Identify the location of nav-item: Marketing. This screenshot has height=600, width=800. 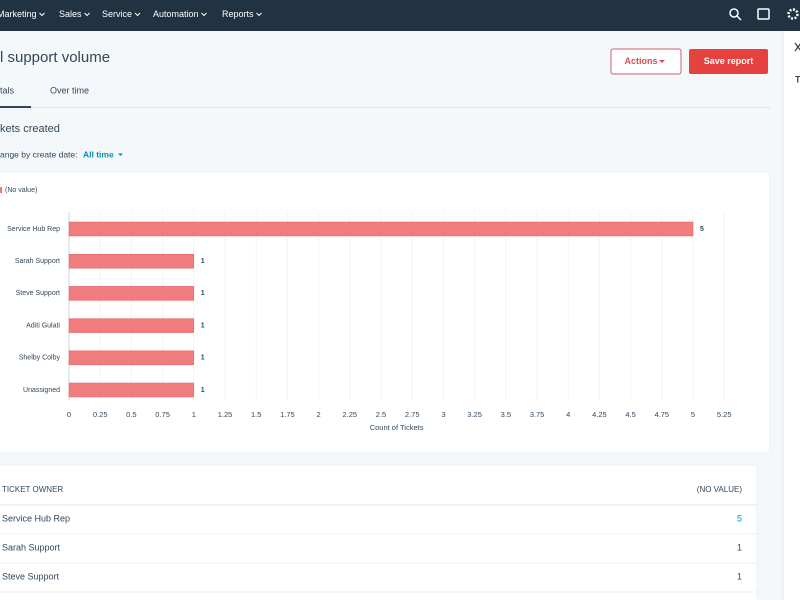
(18, 14).